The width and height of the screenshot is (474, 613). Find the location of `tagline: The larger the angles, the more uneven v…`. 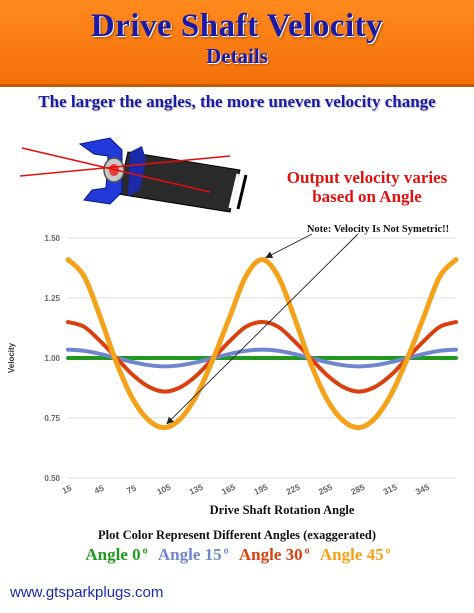

tagline: The larger the angles, the more uneven v… is located at coordinates (237, 101).